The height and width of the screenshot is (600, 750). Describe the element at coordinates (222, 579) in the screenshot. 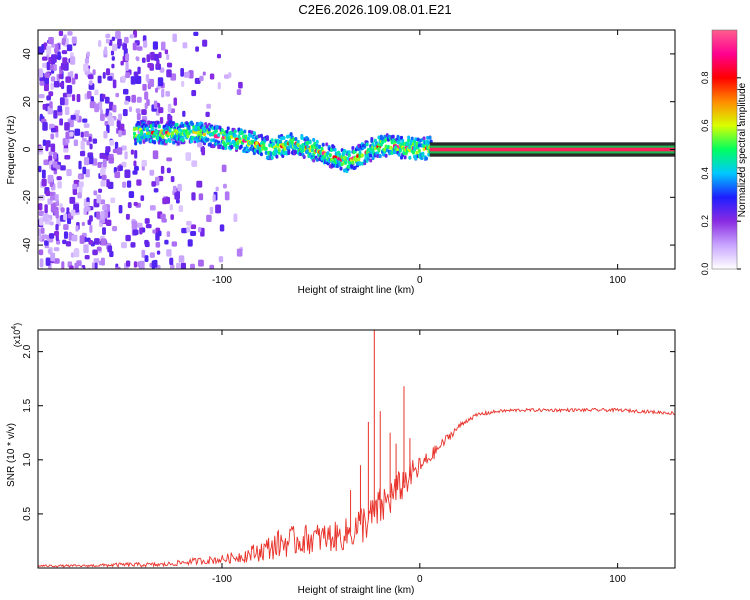

I see `snr-xtick-label: -100` at that location.